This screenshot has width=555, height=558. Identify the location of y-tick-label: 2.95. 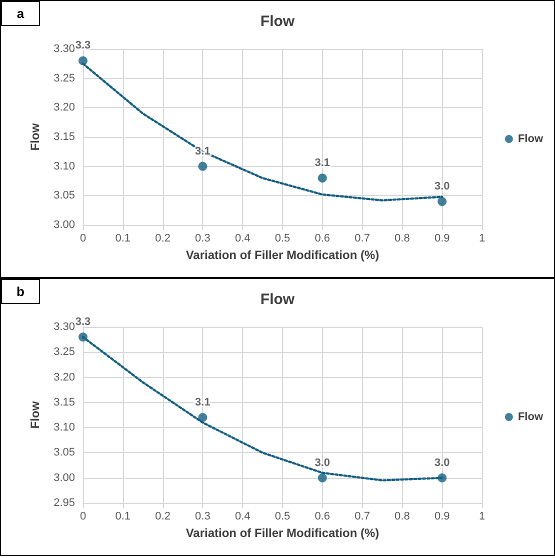
(64, 503).